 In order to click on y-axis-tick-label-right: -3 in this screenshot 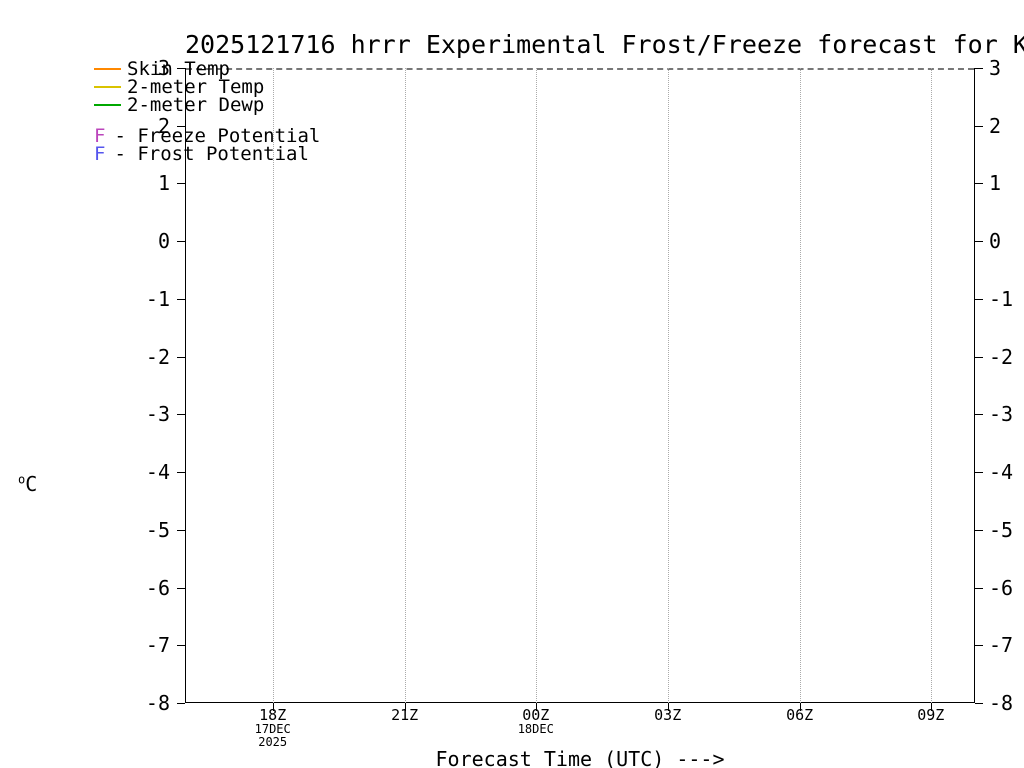, I will do `click(1001, 414)`.